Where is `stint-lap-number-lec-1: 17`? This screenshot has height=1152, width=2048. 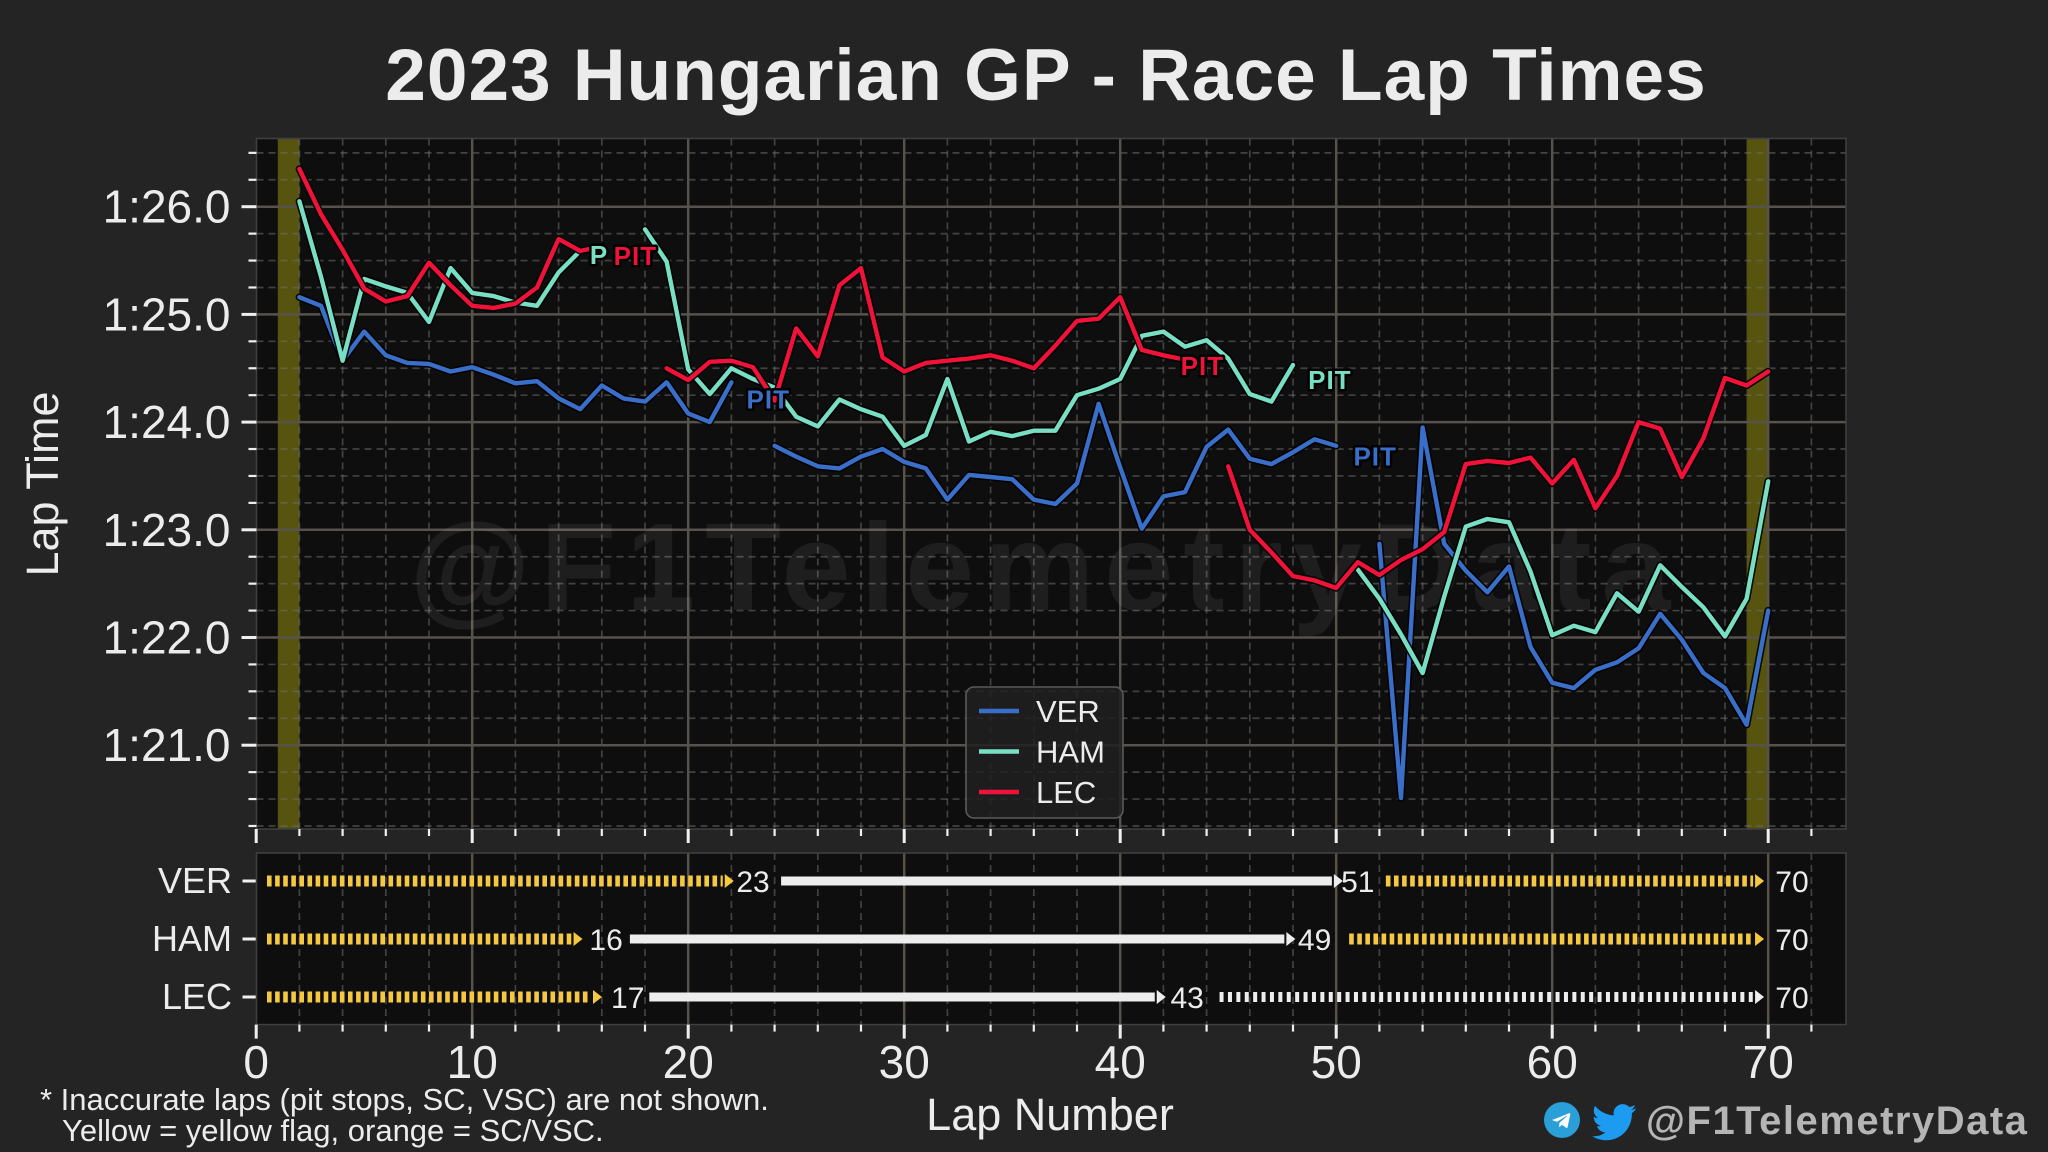 stint-lap-number-lec-1: 17 is located at coordinates (627, 998).